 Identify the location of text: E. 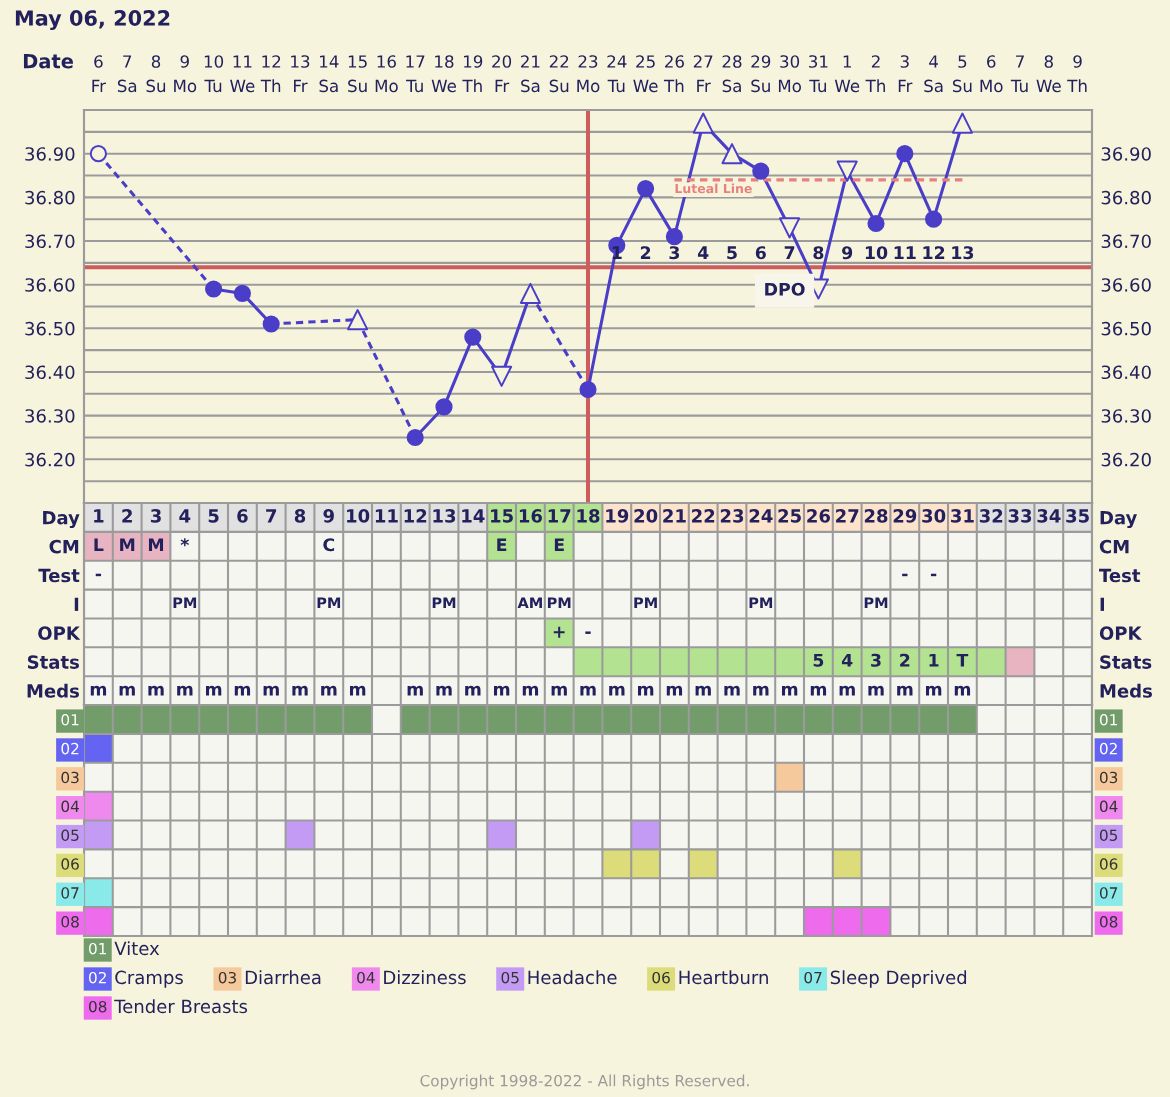
(502, 545).